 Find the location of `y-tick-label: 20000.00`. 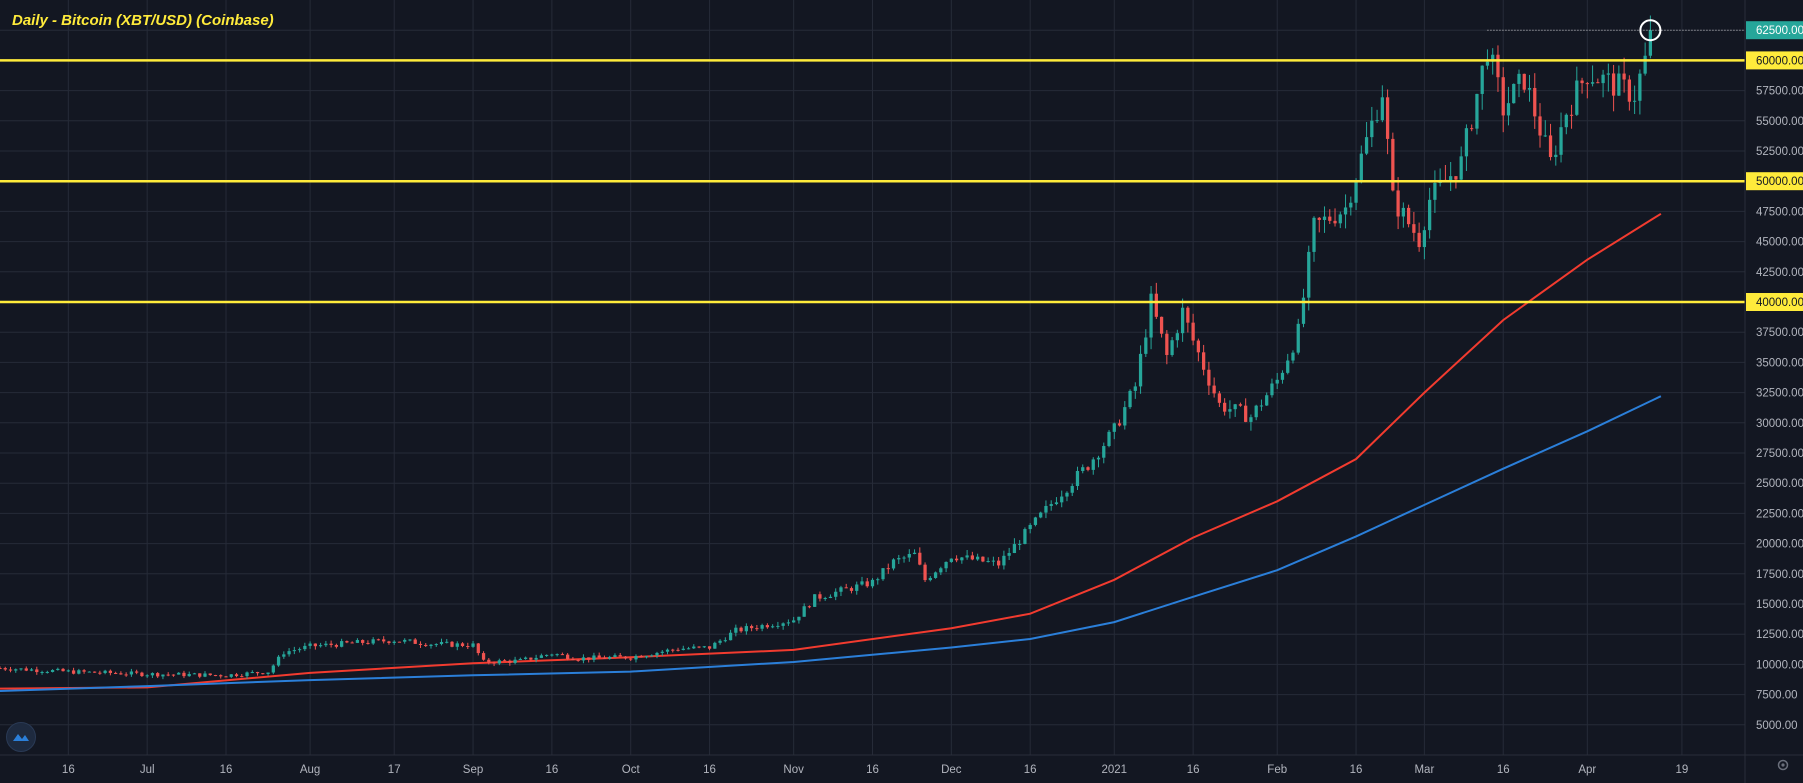

y-tick-label: 20000.00 is located at coordinates (1779, 545).